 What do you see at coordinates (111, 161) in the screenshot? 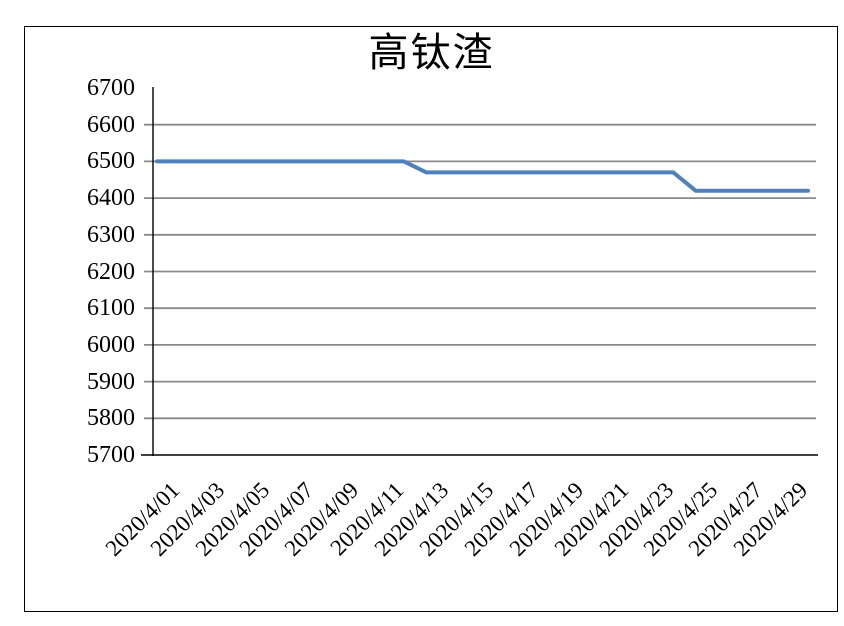
I see `y-axis-tick-label: 6500` at bounding box center [111, 161].